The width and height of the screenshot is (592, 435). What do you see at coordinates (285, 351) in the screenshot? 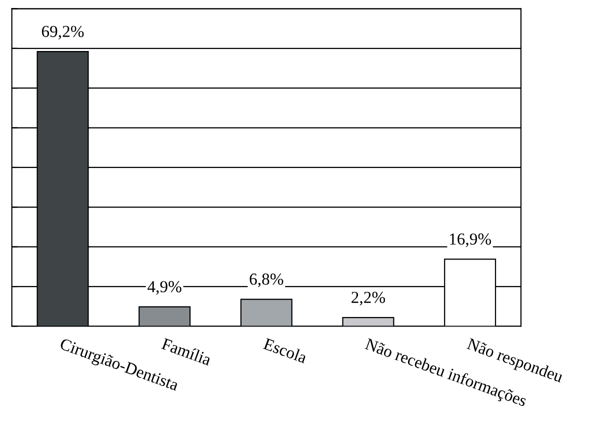
I see `x-tick-label: Escola` at bounding box center [285, 351].